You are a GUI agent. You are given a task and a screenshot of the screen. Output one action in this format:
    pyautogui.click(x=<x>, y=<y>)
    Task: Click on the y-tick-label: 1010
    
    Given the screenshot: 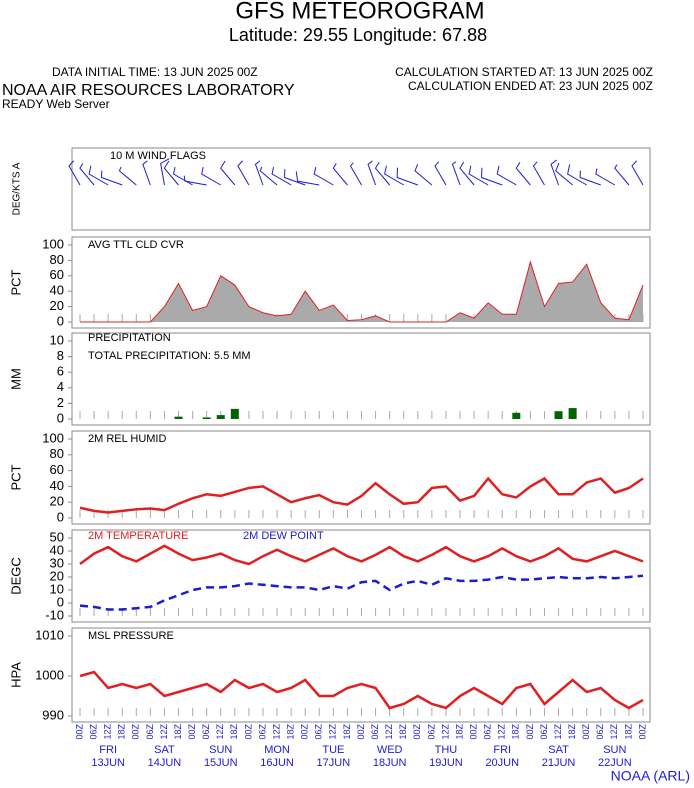 What is the action you would take?
    pyautogui.click(x=49, y=634)
    